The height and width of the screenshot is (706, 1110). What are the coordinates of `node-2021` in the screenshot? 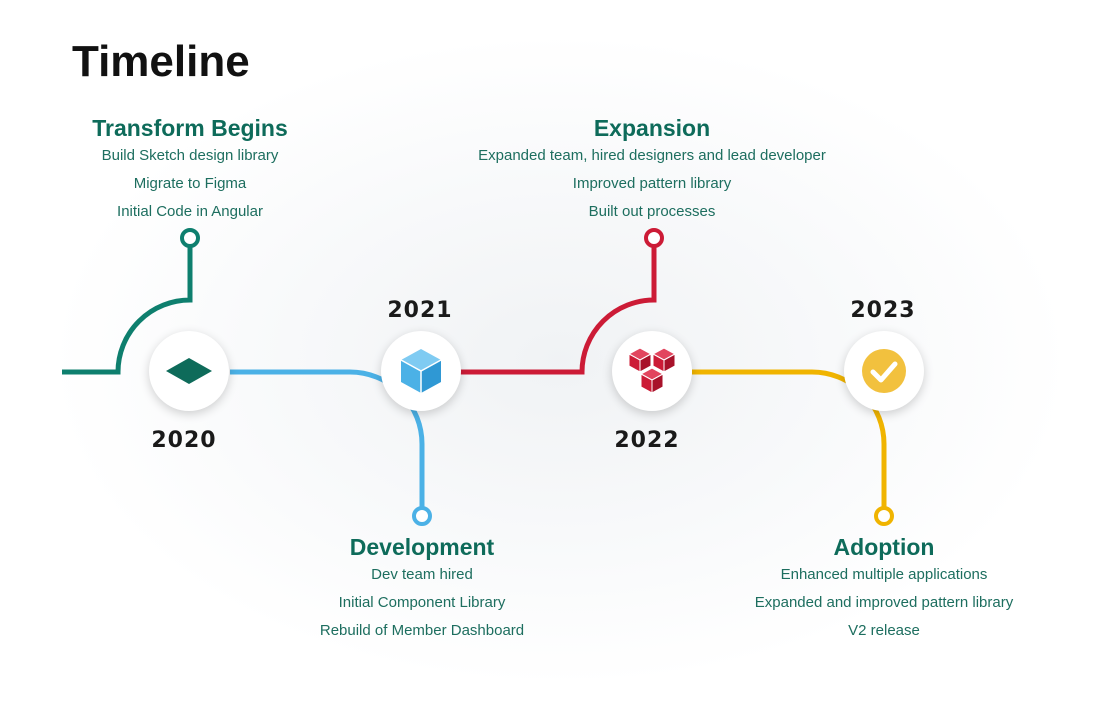 It's located at (421, 371).